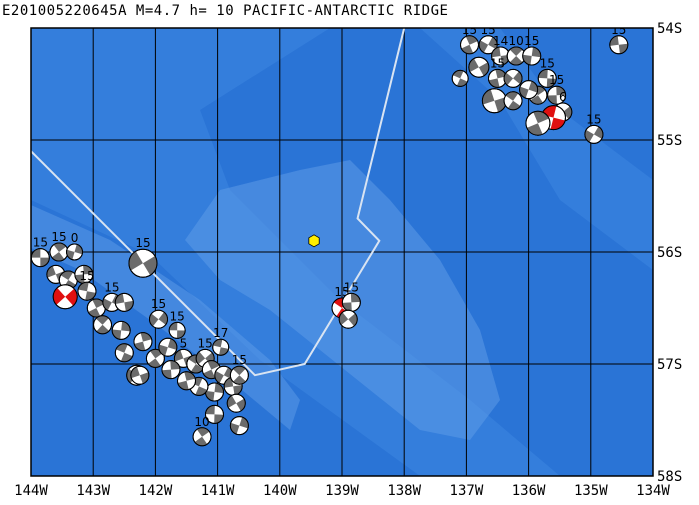  What do you see at coordinates (184, 343) in the screenshot?
I see `mechanism-depth-label: 5` at bounding box center [184, 343].